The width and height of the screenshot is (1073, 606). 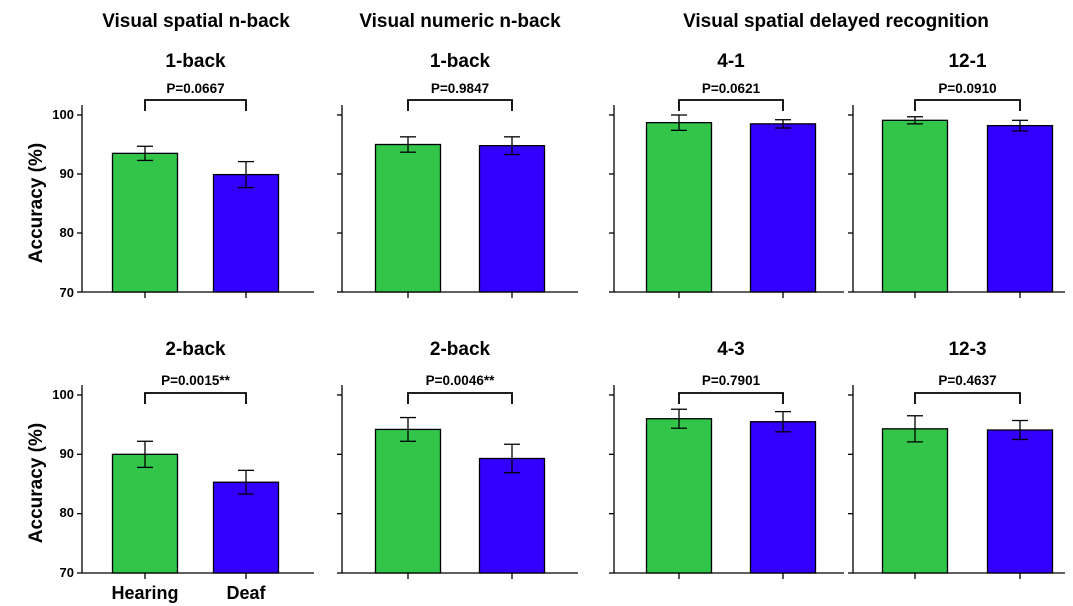 What do you see at coordinates (195, 174) in the screenshot?
I see `panel: P=0.0667 1-back` at bounding box center [195, 174].